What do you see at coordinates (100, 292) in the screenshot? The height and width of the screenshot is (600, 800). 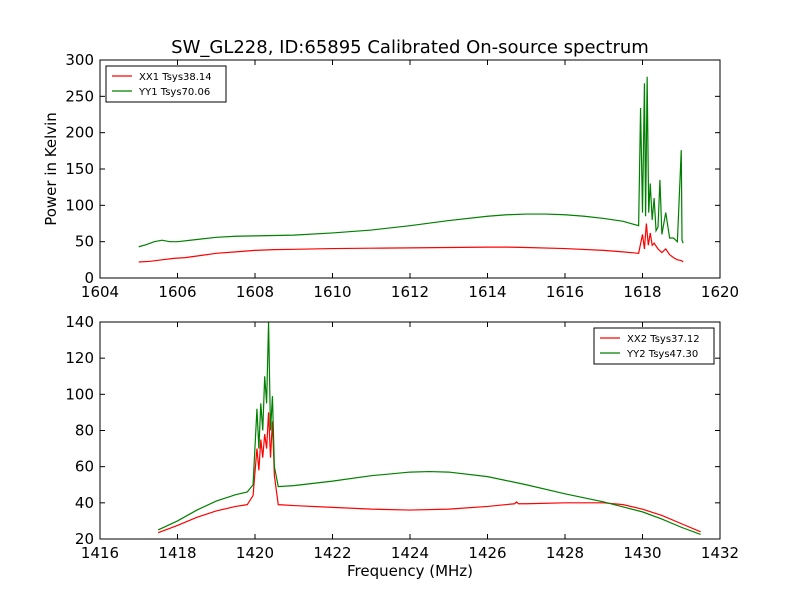 I see `x-tick-label: 1604` at bounding box center [100, 292].